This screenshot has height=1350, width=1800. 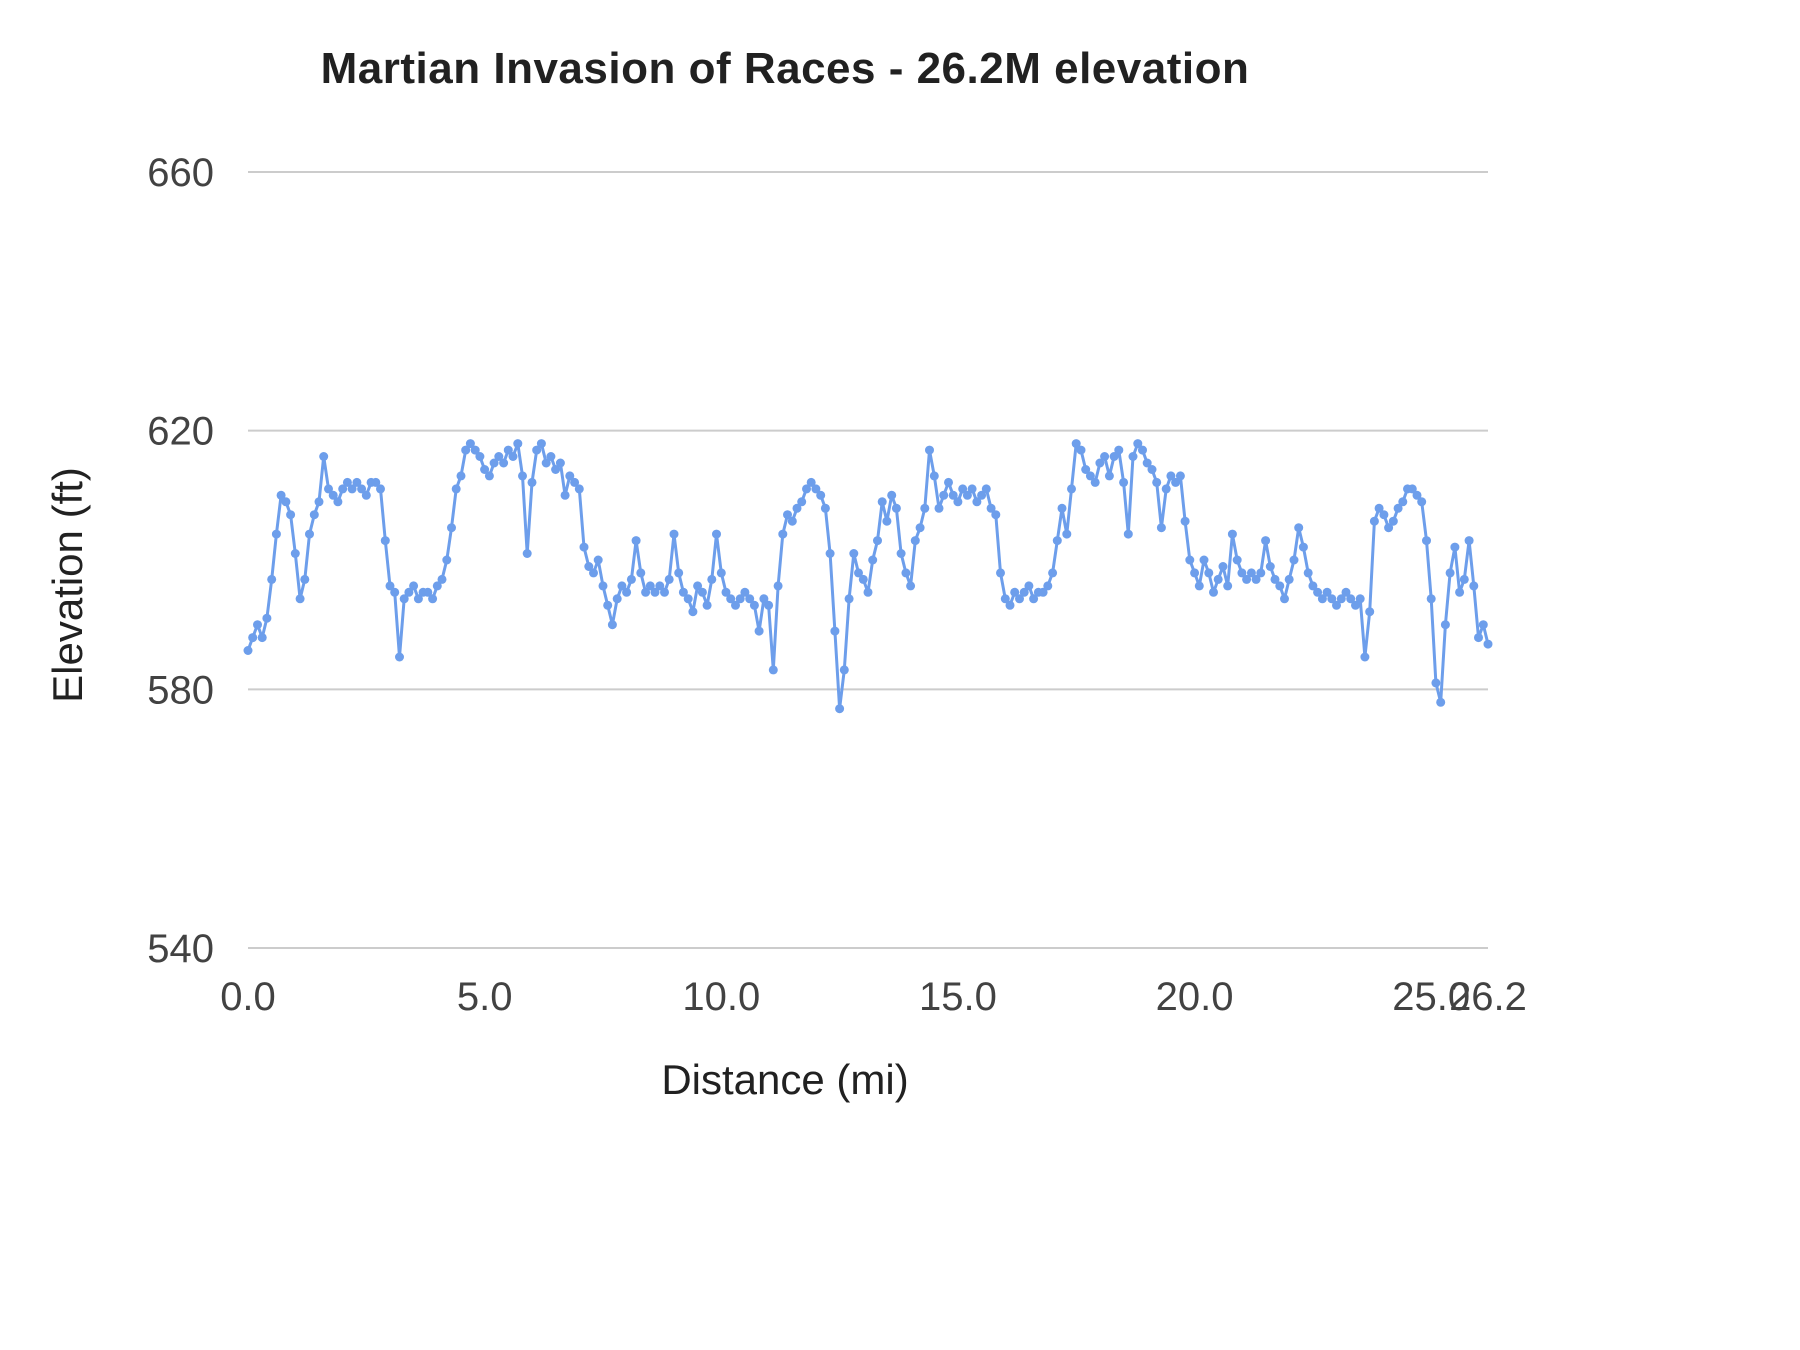 I want to click on elevation-series-line, so click(x=868, y=576).